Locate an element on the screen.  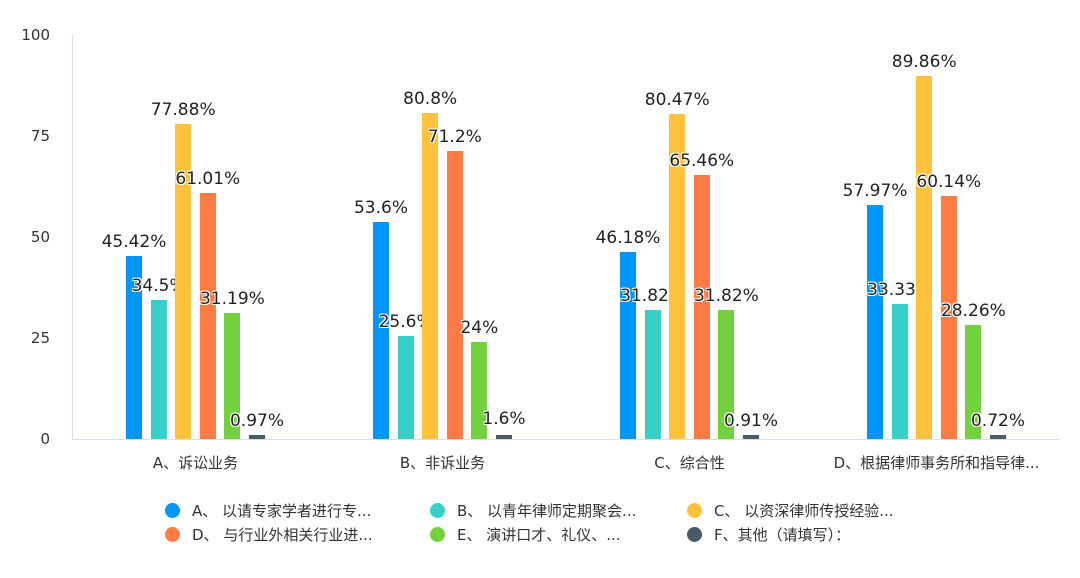
bar-value-label: 0.97% is located at coordinates (257, 421).